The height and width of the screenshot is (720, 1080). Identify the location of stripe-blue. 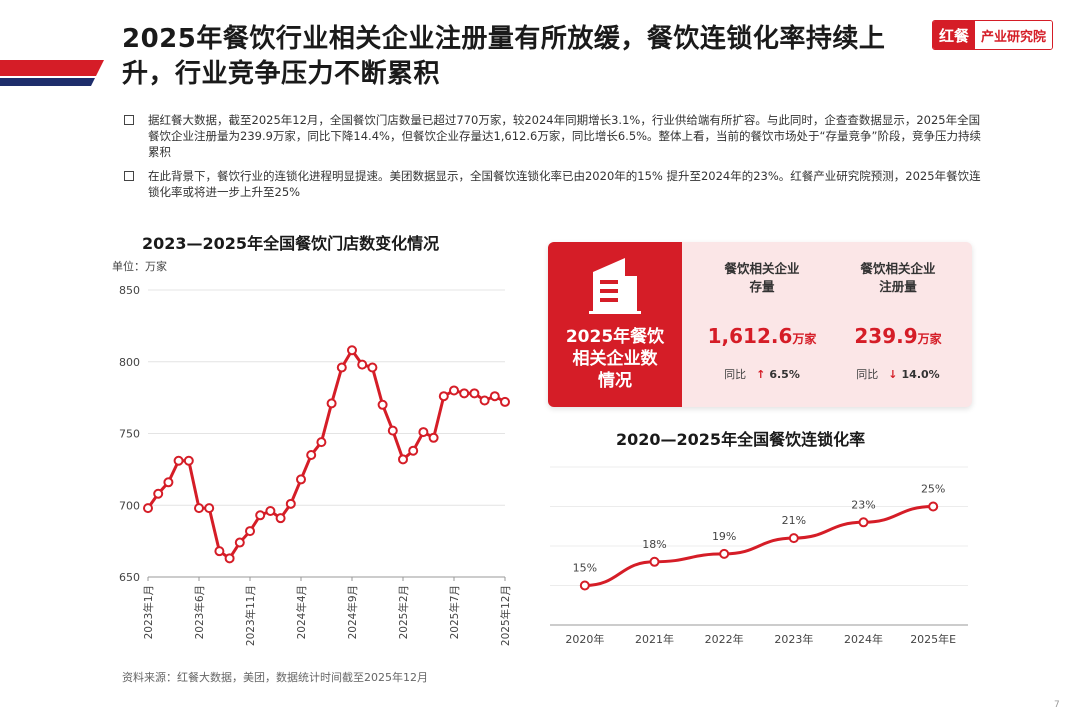
(47, 82).